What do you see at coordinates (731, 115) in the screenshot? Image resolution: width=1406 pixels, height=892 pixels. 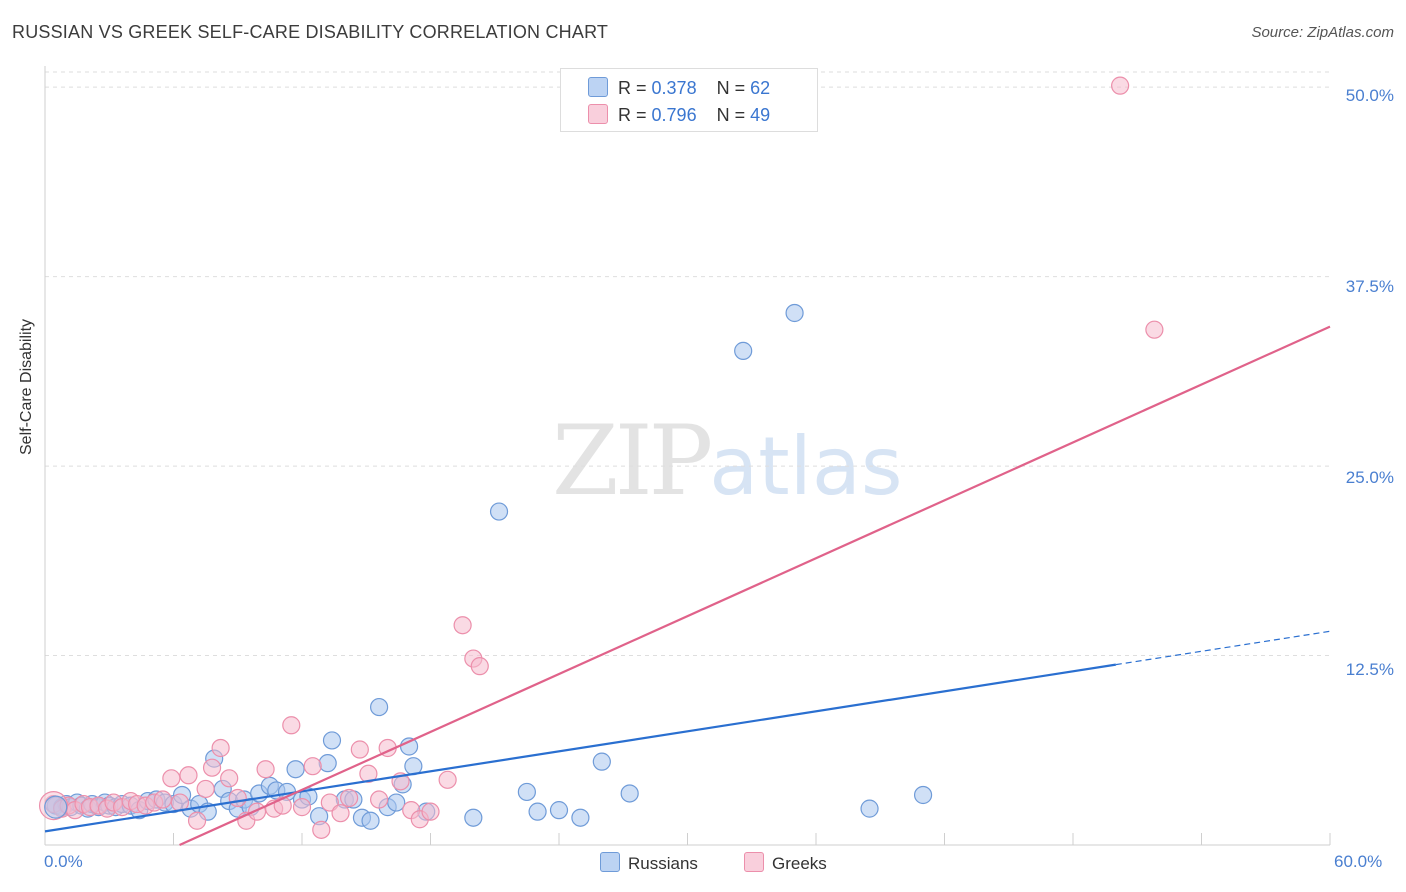 I see `greeks-n-label: N =` at bounding box center [731, 115].